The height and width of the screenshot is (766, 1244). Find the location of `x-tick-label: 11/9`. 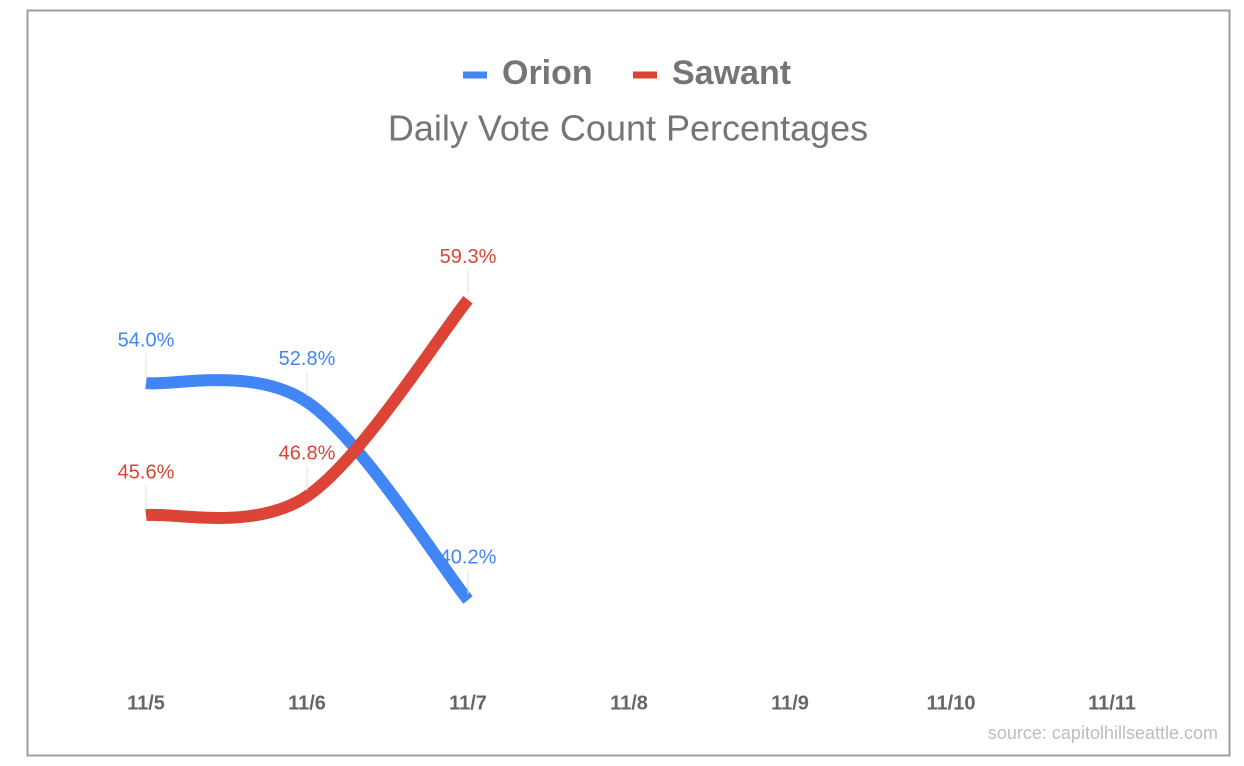

x-tick-label: 11/9 is located at coordinates (790, 703).